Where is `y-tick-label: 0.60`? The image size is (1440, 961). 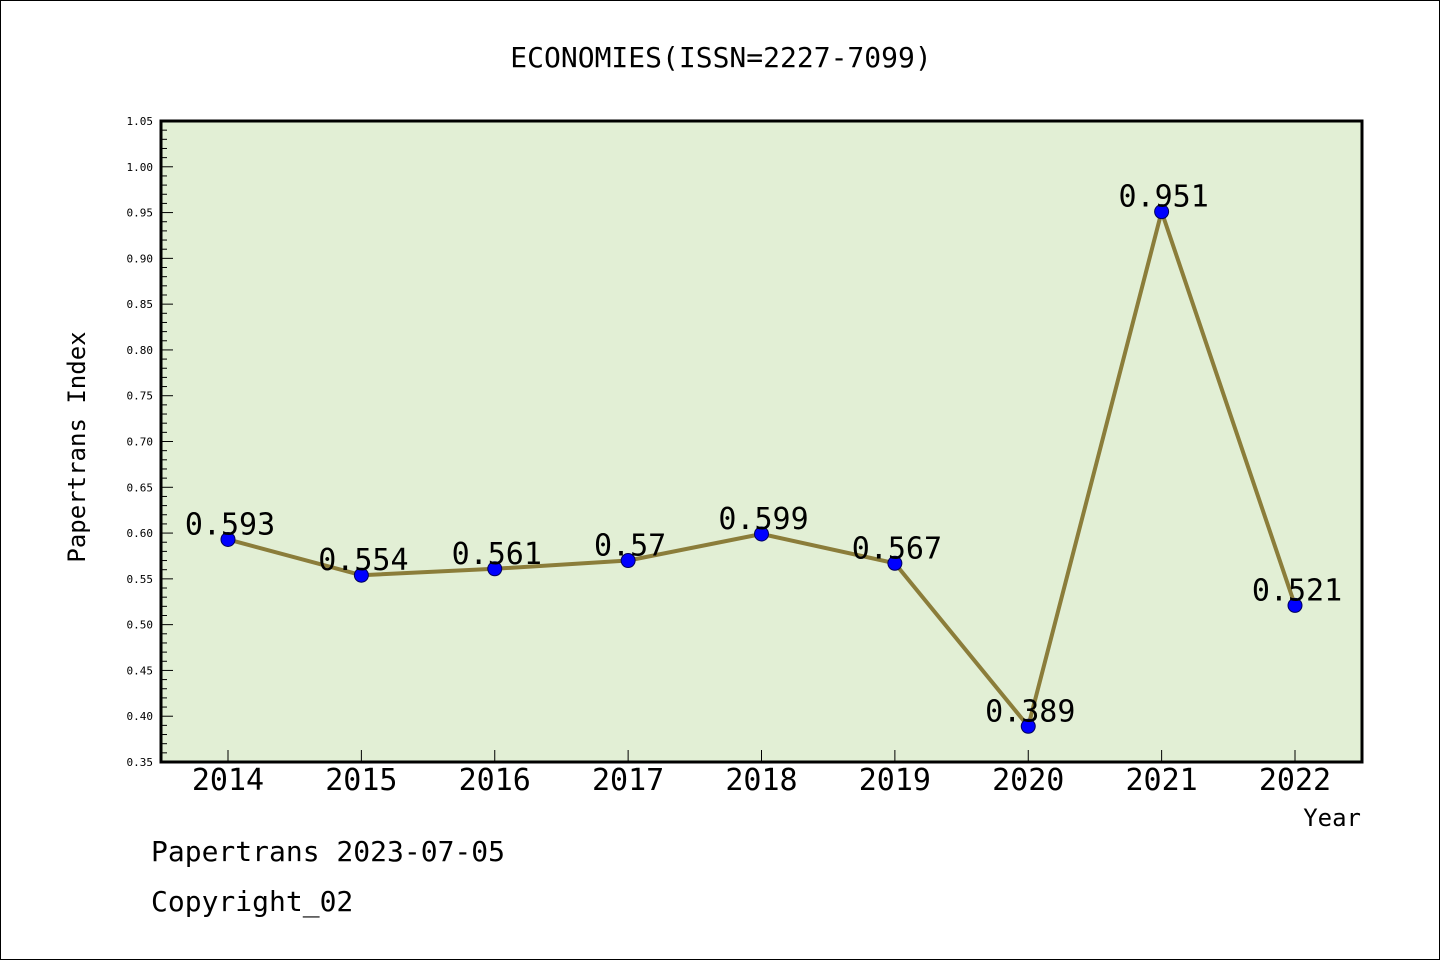
y-tick-label: 0.60 is located at coordinates (140, 533).